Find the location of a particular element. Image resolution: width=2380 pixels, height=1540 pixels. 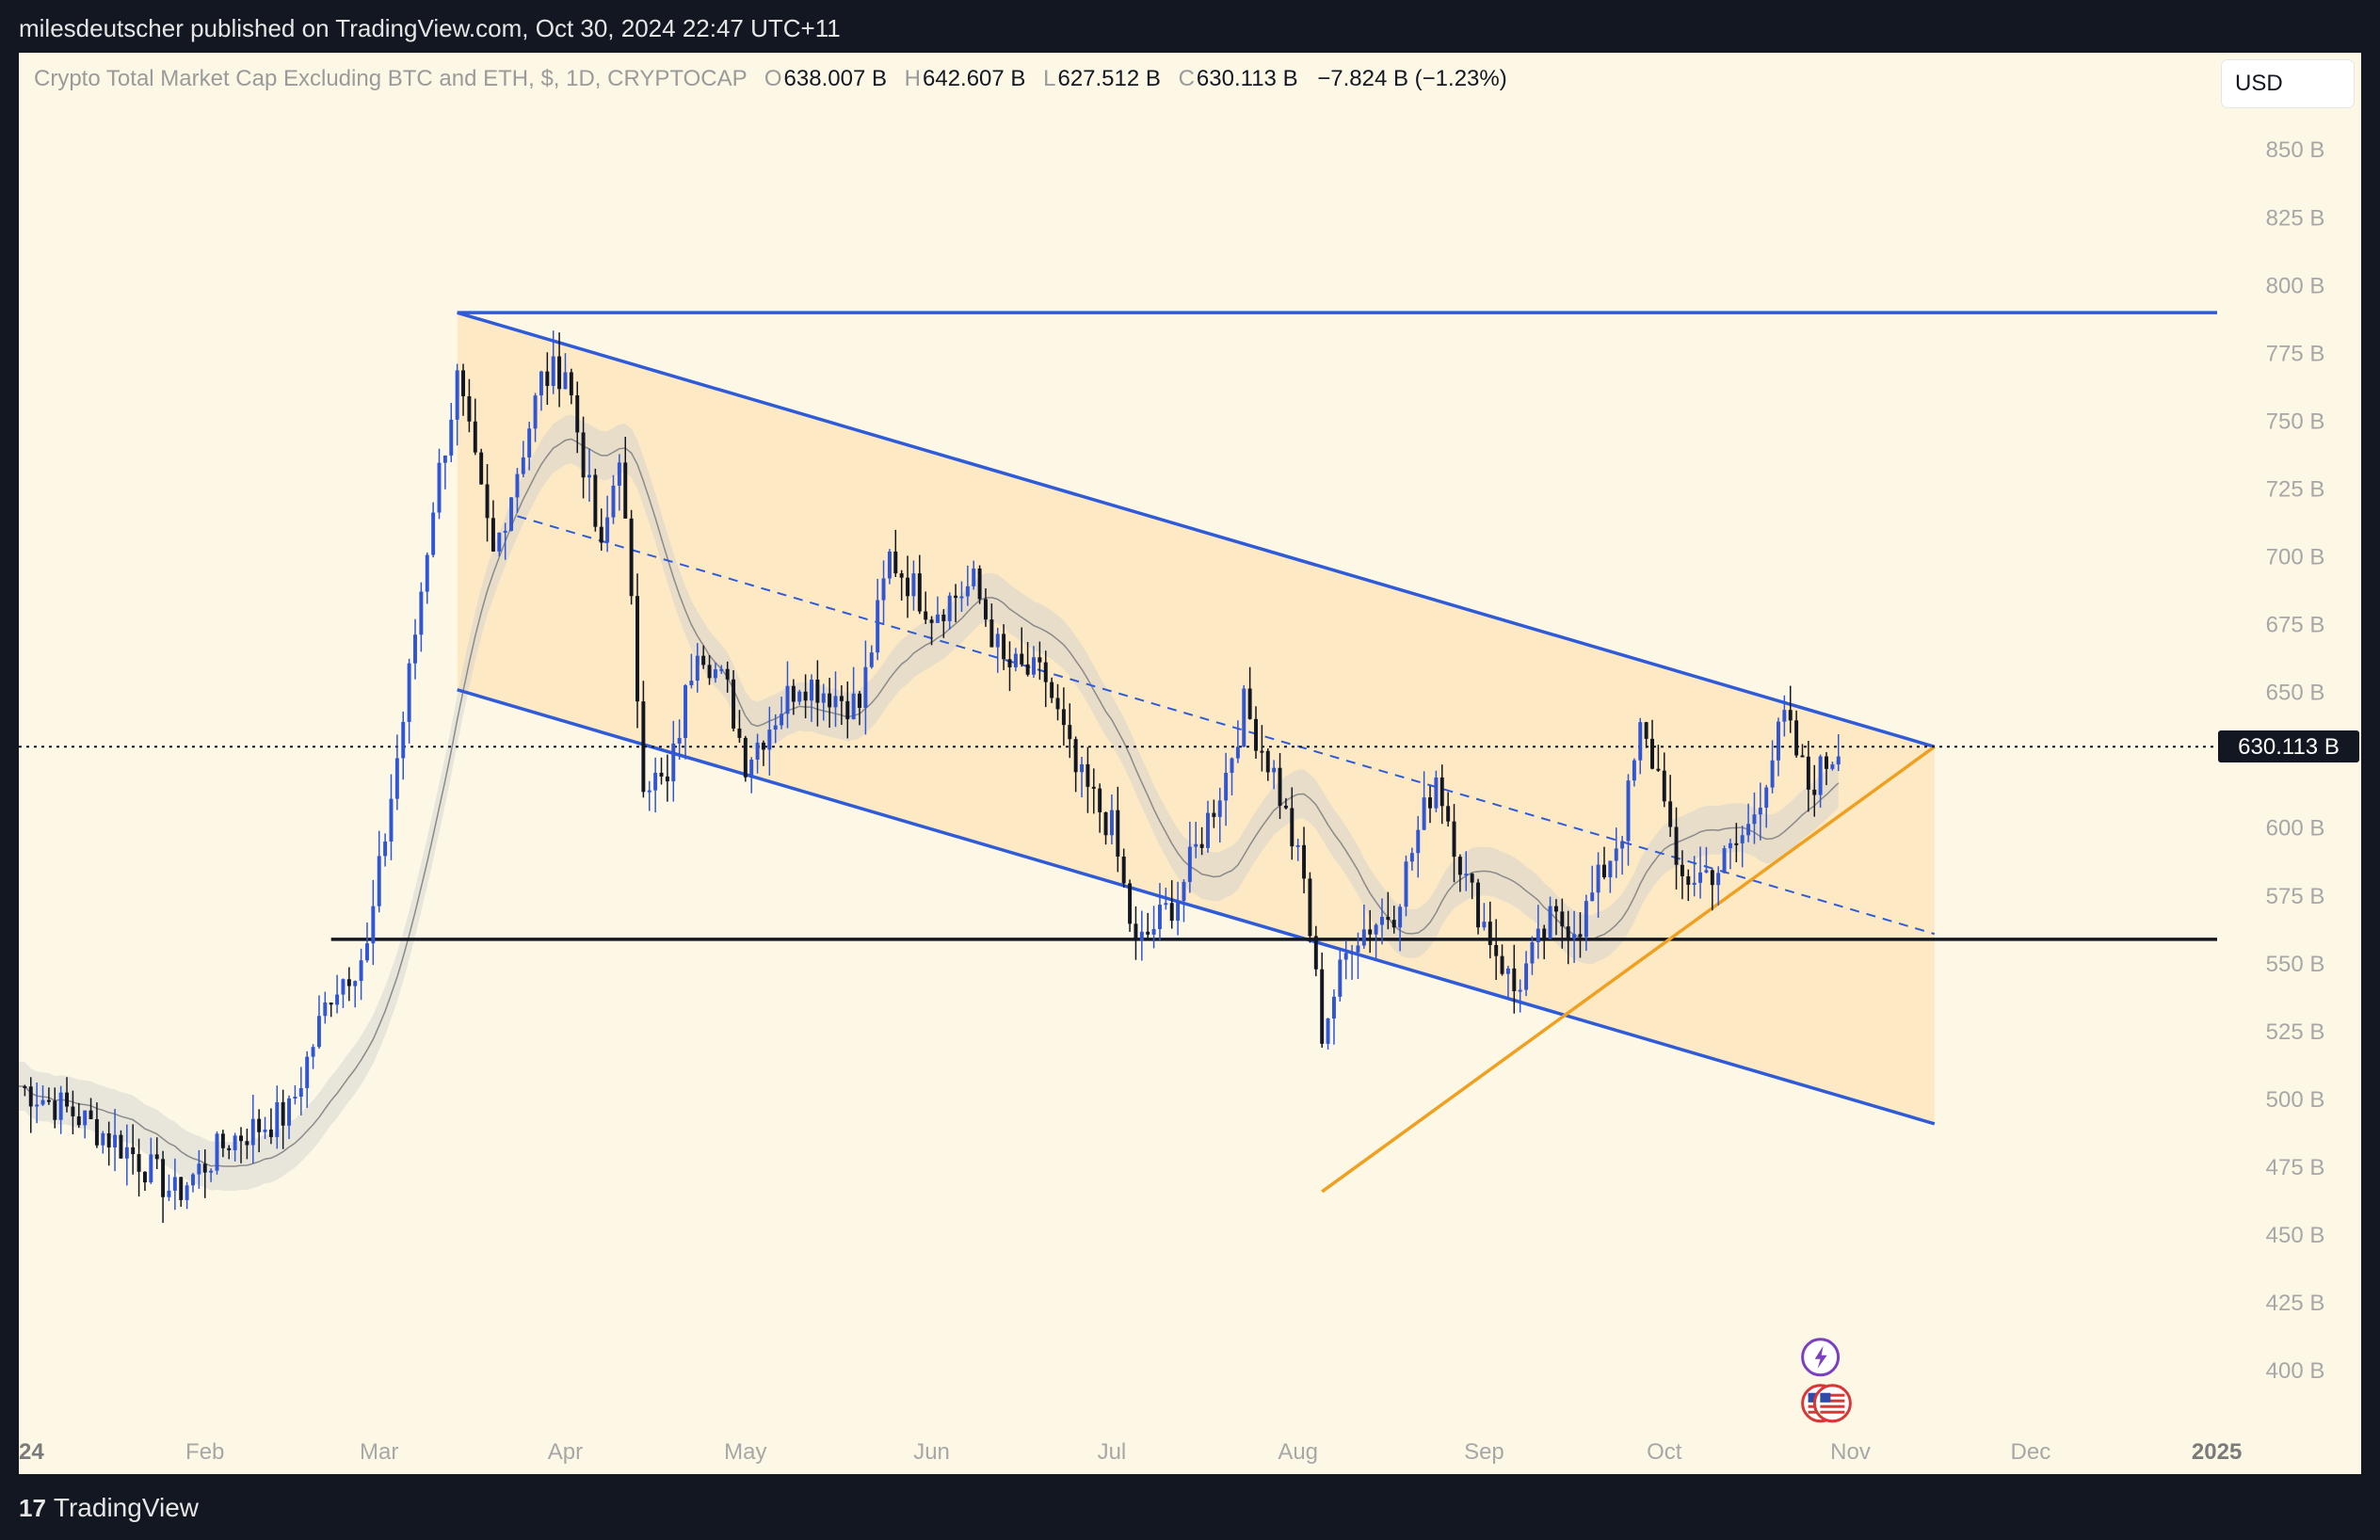

high-label: H is located at coordinates (912, 78).